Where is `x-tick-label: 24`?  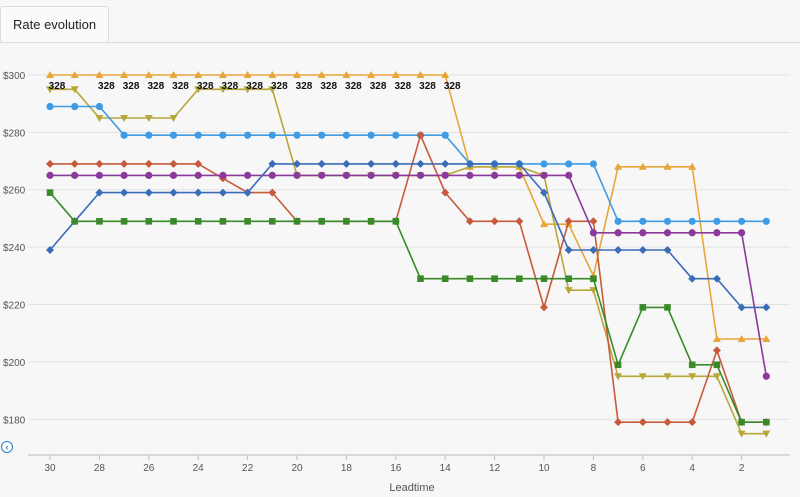 x-tick-label: 24 is located at coordinates (199, 468).